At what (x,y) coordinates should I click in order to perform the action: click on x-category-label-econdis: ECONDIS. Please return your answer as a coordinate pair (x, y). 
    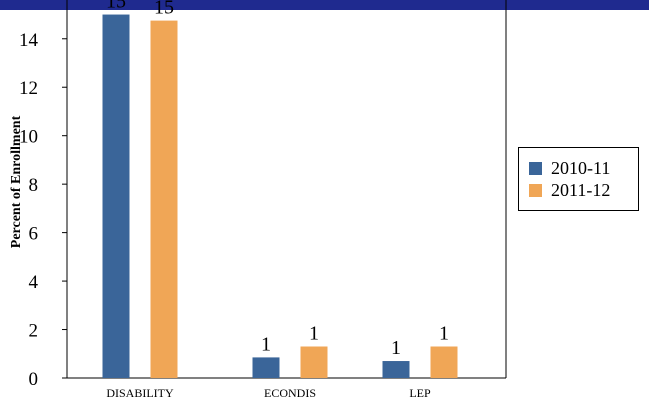
    Looking at the image, I should click on (290, 393).